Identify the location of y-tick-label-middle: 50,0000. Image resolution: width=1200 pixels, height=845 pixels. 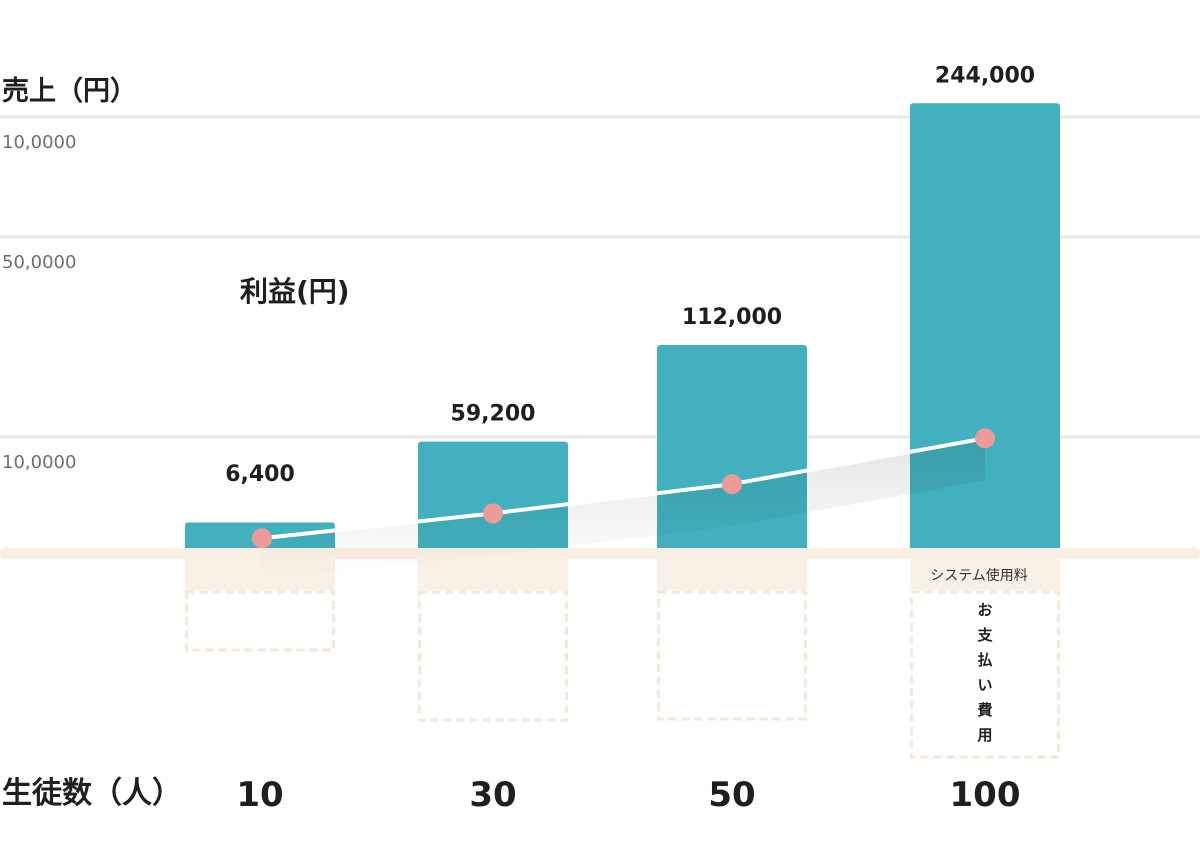
(39, 262).